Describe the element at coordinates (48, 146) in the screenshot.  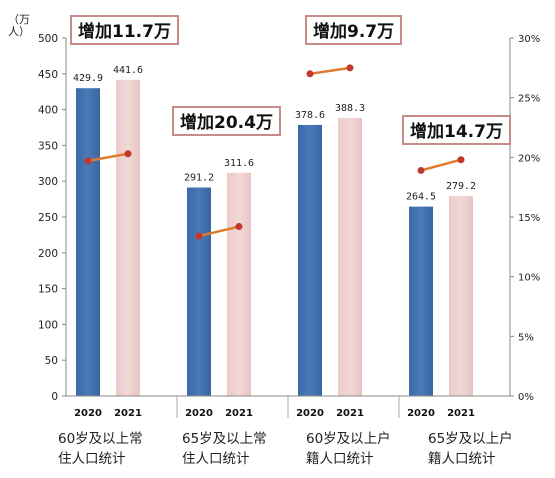
I see `y-tick-label: 350` at that location.